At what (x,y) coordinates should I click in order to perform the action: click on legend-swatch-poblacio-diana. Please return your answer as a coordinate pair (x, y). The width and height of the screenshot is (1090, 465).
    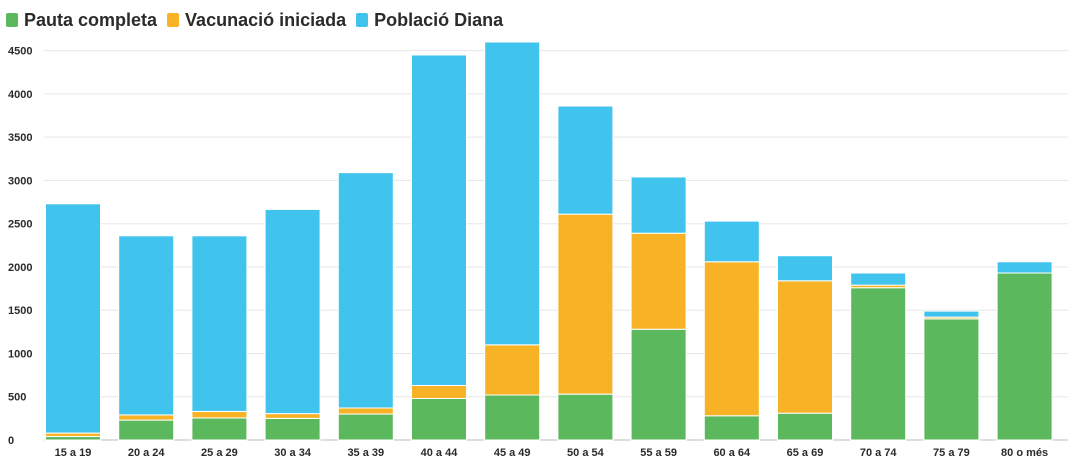
    Looking at the image, I should click on (362, 20).